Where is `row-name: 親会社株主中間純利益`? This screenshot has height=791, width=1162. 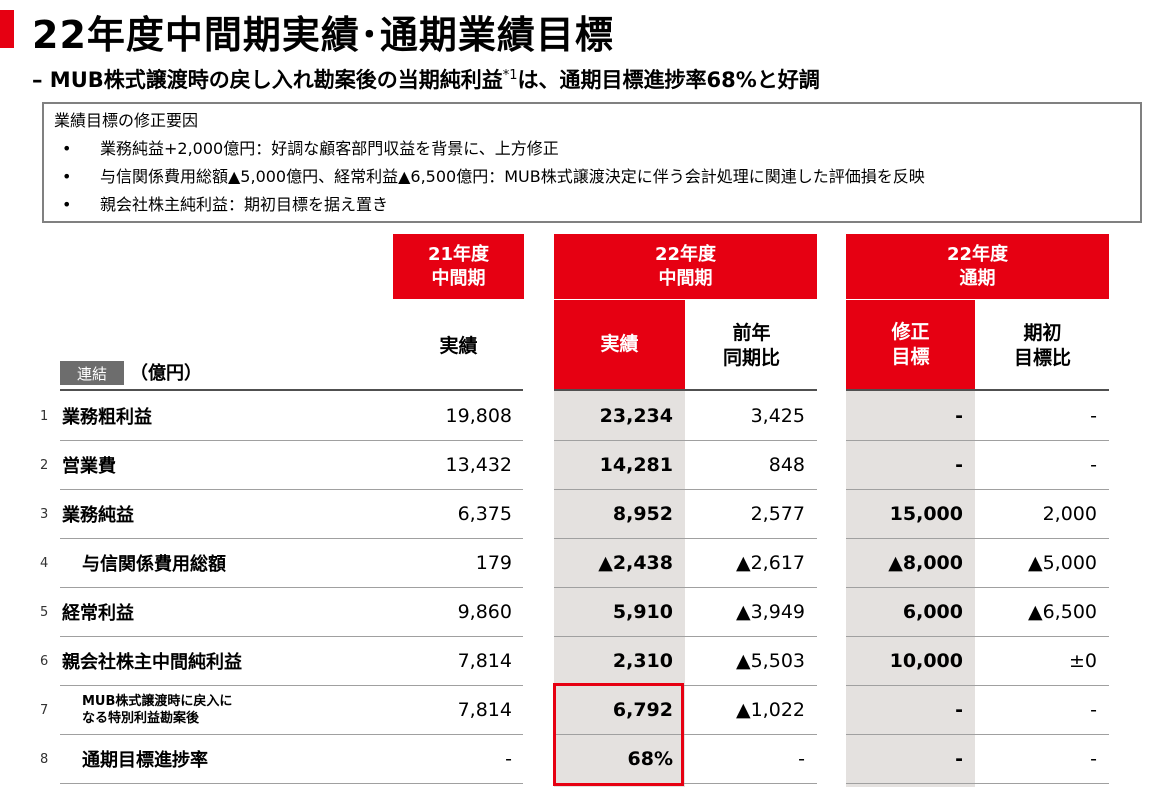 row-name: 親会社株主中間純利益 is located at coordinates (152, 662).